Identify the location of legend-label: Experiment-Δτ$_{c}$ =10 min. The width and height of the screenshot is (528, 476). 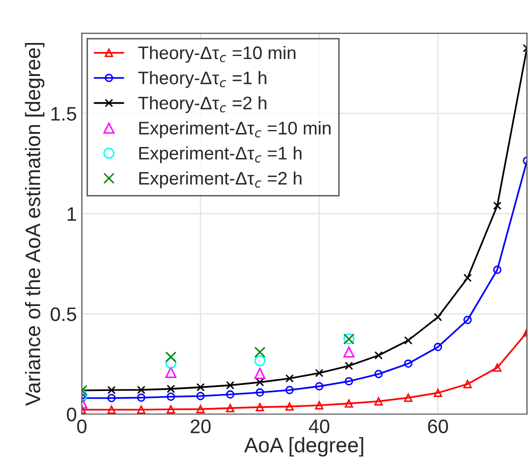
(235, 129).